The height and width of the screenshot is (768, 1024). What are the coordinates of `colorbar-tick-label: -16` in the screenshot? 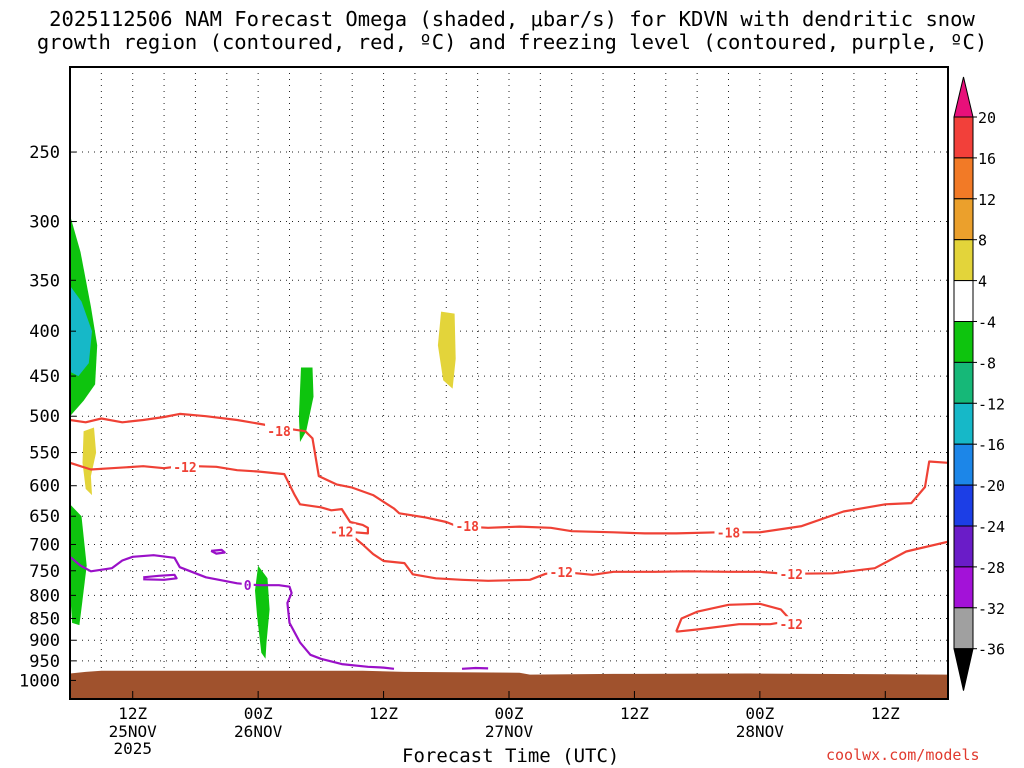 It's located at (991, 445).